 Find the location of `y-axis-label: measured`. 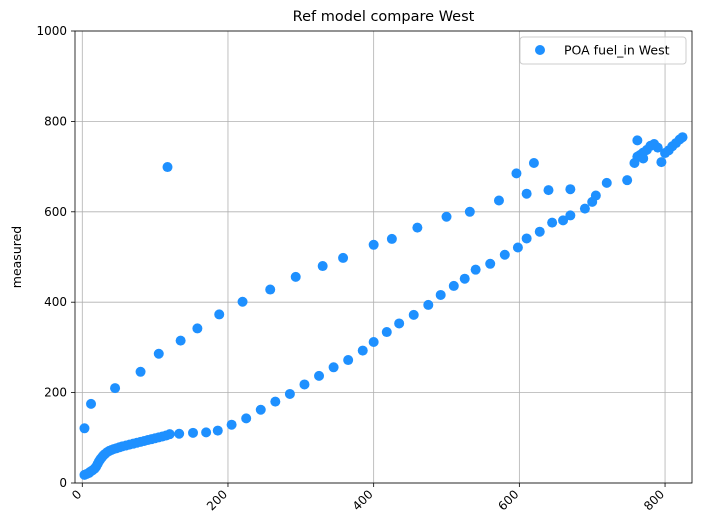

y-axis-label: measured is located at coordinates (16, 257).